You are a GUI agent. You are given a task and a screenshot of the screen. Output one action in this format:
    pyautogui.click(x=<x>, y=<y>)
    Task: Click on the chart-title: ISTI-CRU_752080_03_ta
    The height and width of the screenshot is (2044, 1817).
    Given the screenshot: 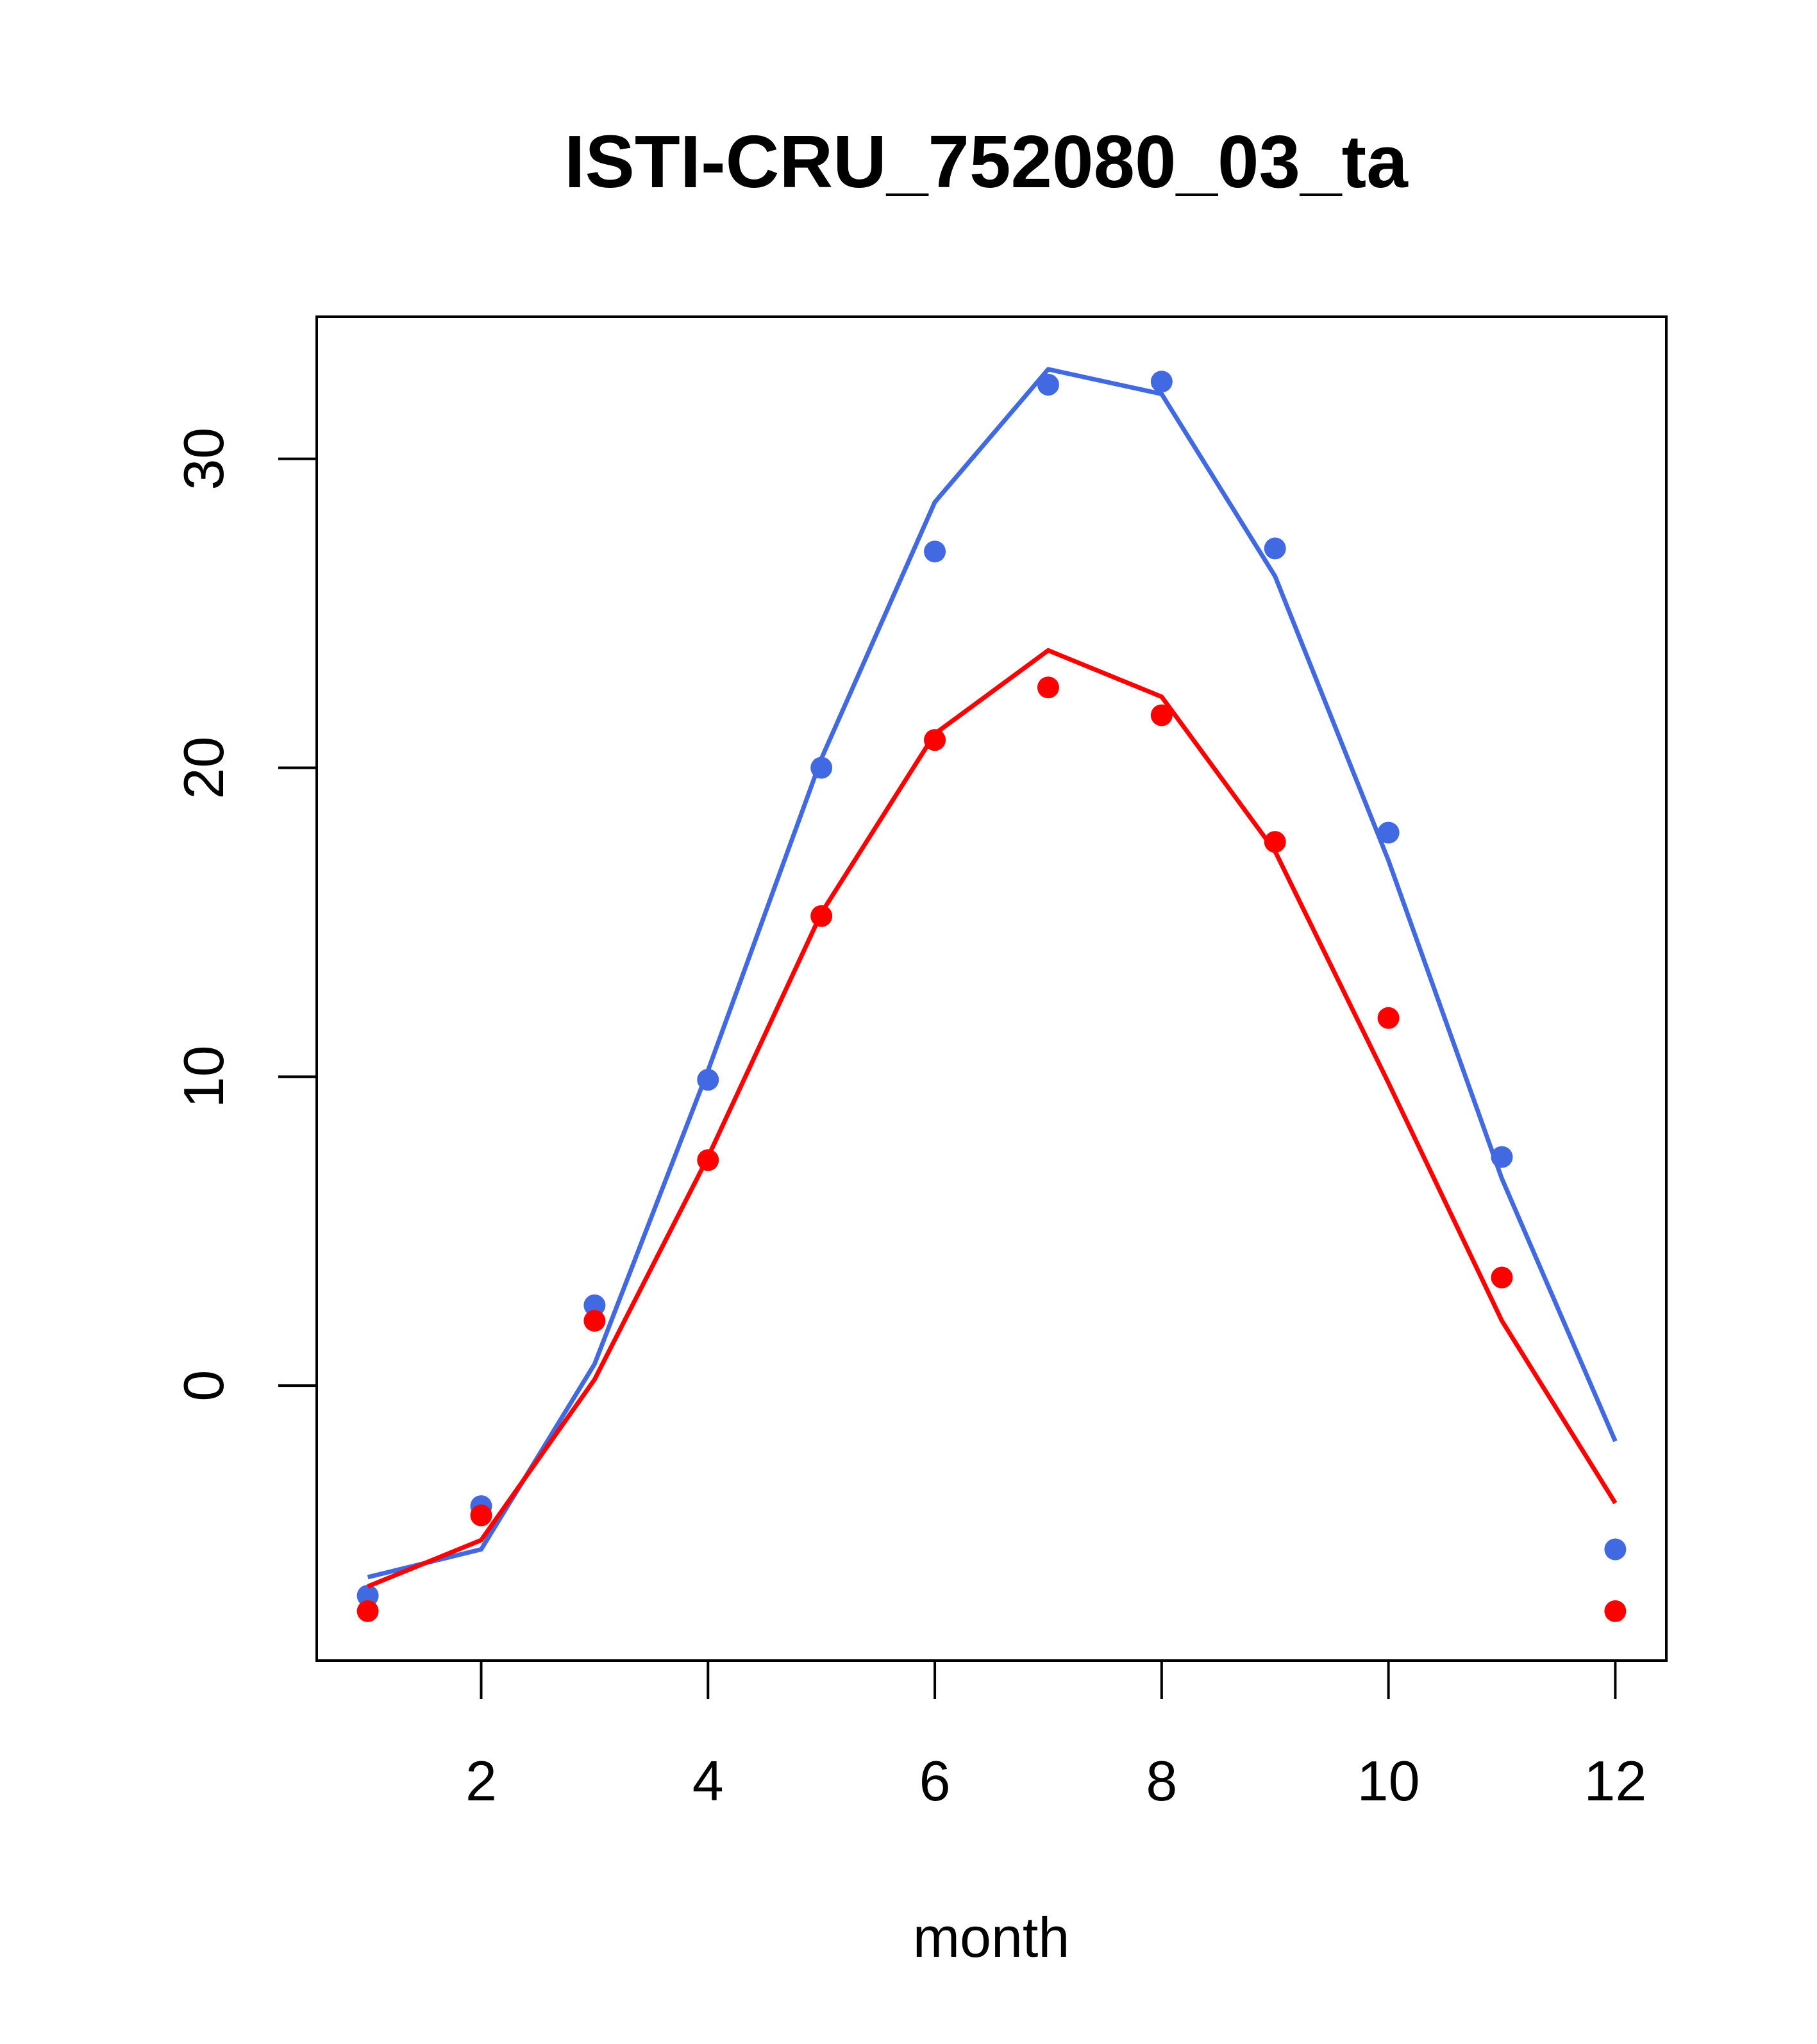 What is the action you would take?
    pyautogui.click(x=986, y=161)
    